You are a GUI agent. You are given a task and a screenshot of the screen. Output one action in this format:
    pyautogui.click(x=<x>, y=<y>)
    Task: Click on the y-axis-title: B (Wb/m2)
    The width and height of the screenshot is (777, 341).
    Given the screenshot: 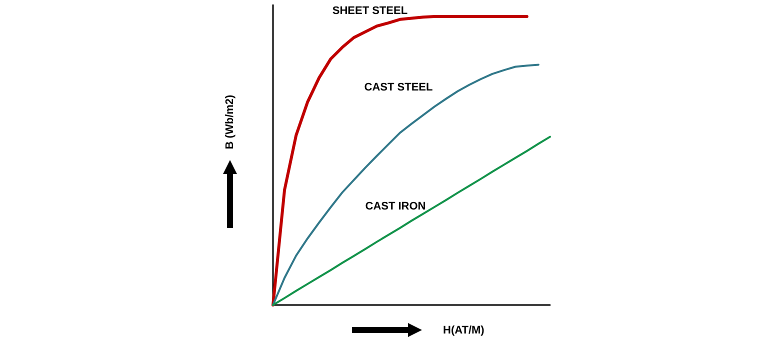 What is the action you would take?
    pyautogui.click(x=230, y=122)
    